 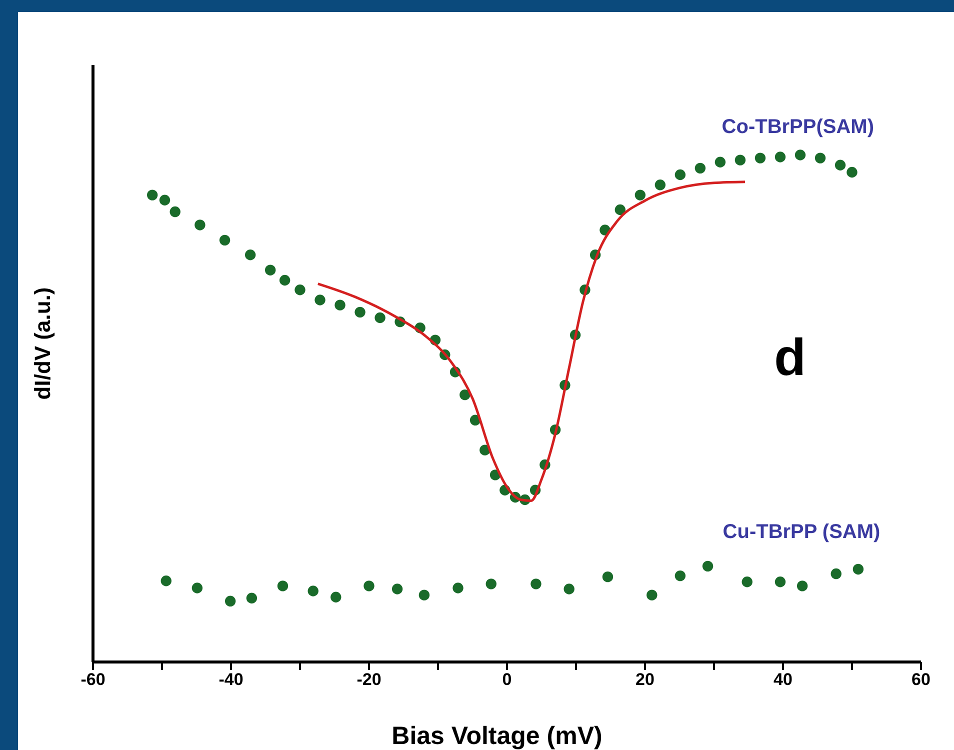 What do you see at coordinates (507, 680) in the screenshot?
I see `x-tick-label: 0` at bounding box center [507, 680].